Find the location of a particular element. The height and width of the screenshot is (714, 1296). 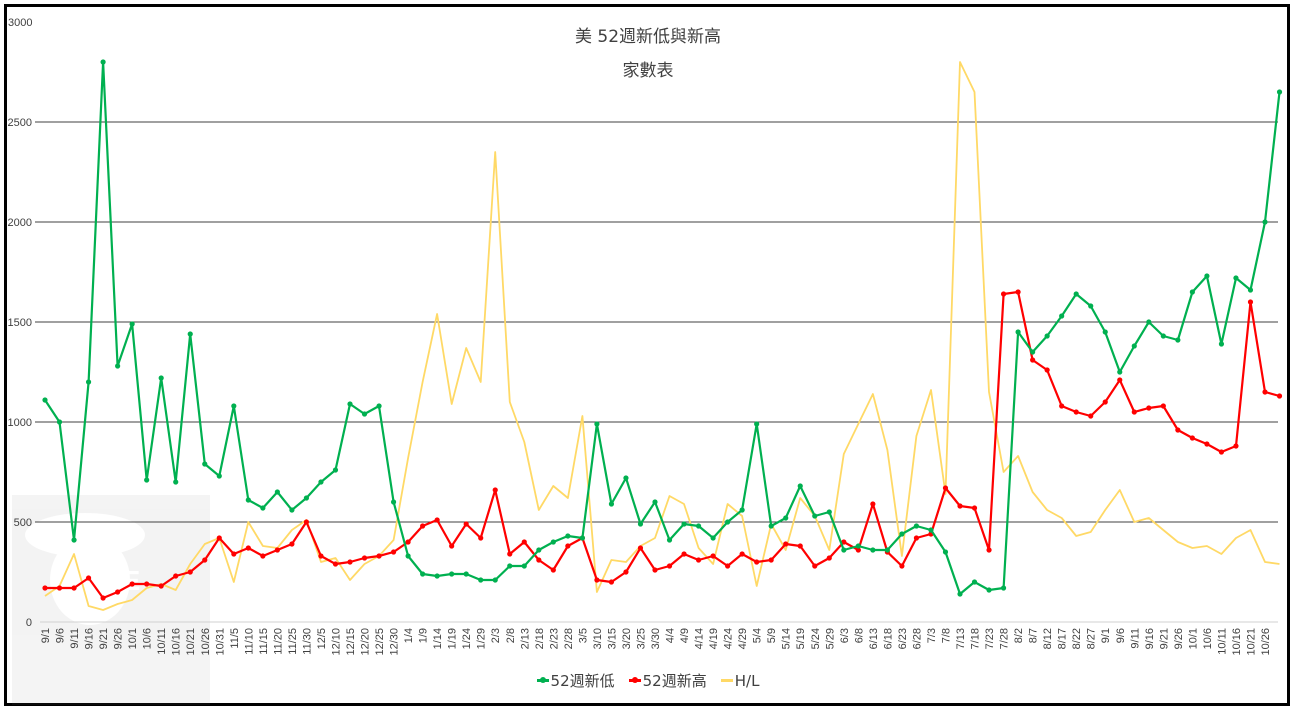

x-tick-label: 9/11 is located at coordinates (1135, 638).